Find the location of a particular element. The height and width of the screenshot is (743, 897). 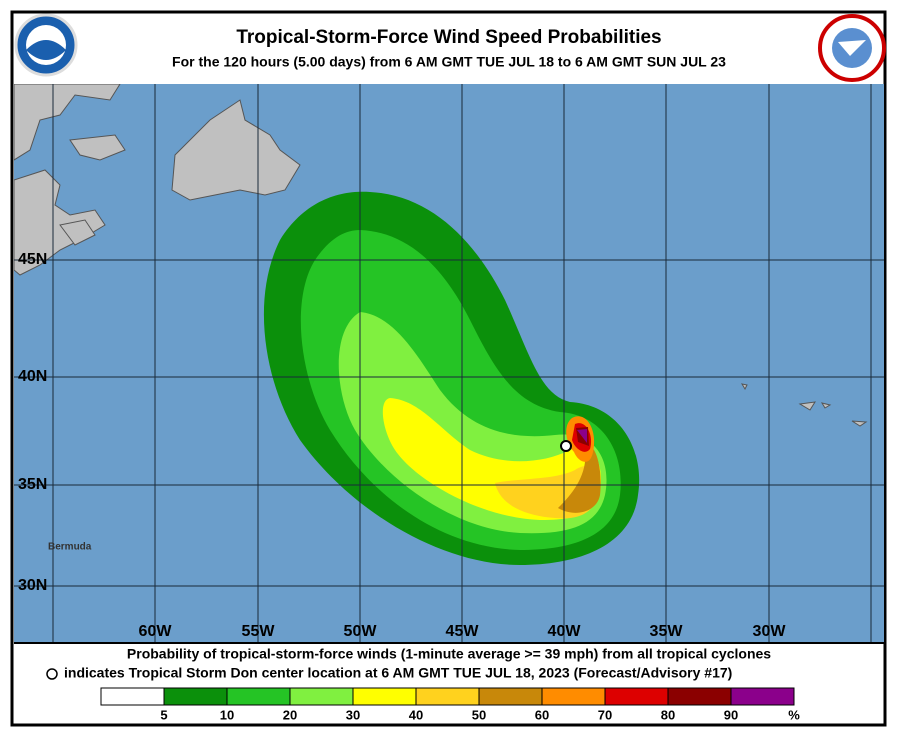

legend-label: 90 is located at coordinates (731, 714).